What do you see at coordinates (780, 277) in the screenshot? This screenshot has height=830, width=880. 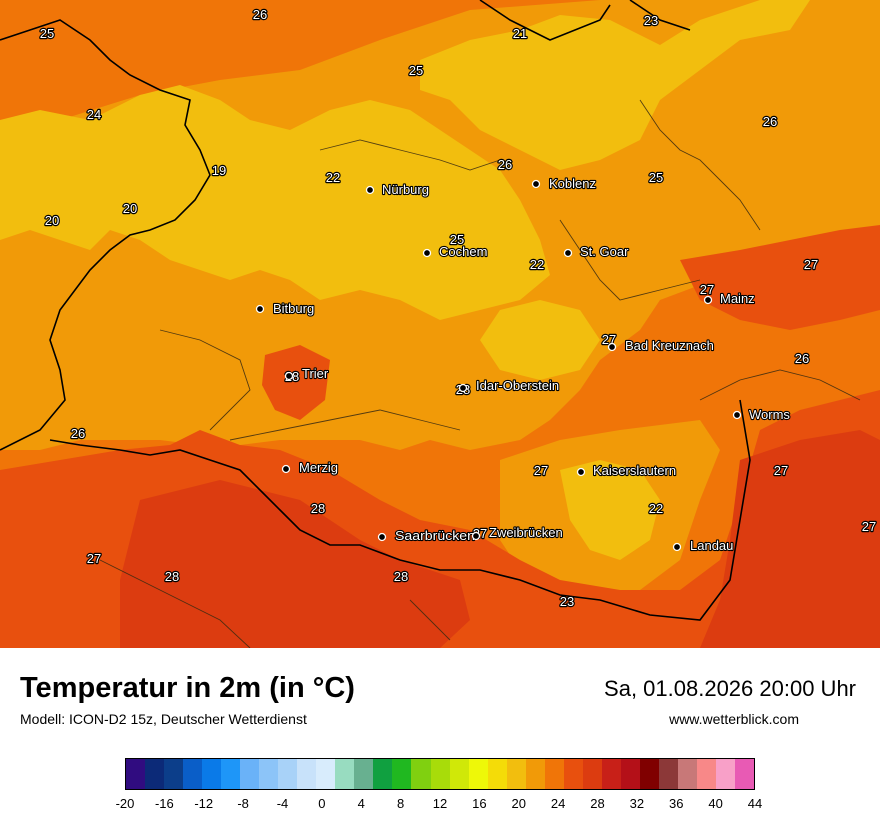 I see `temperature-zone-red-east` at bounding box center [780, 277].